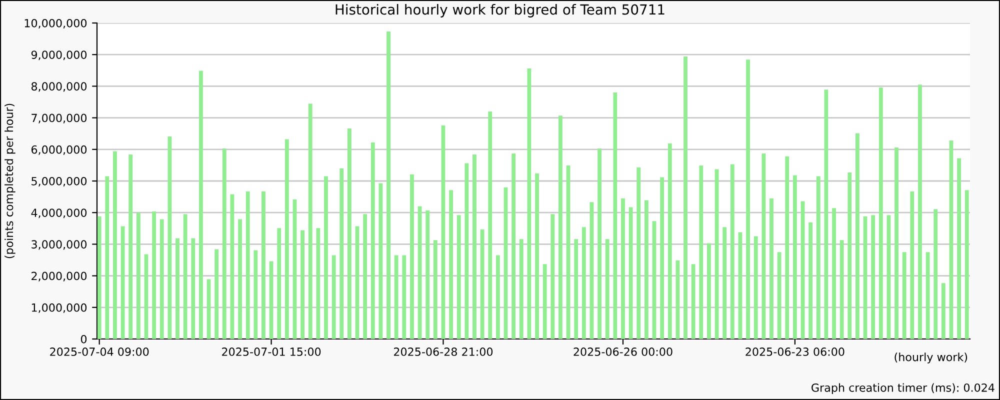  I want to click on y-tick-label: 8,000,000, so click(59, 87).